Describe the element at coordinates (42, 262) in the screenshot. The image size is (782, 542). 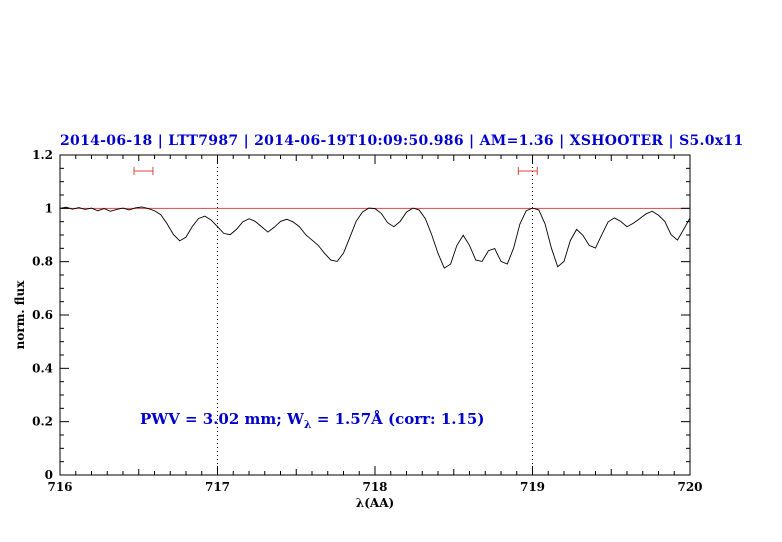
I see `y-tick-label: 0.8` at that location.